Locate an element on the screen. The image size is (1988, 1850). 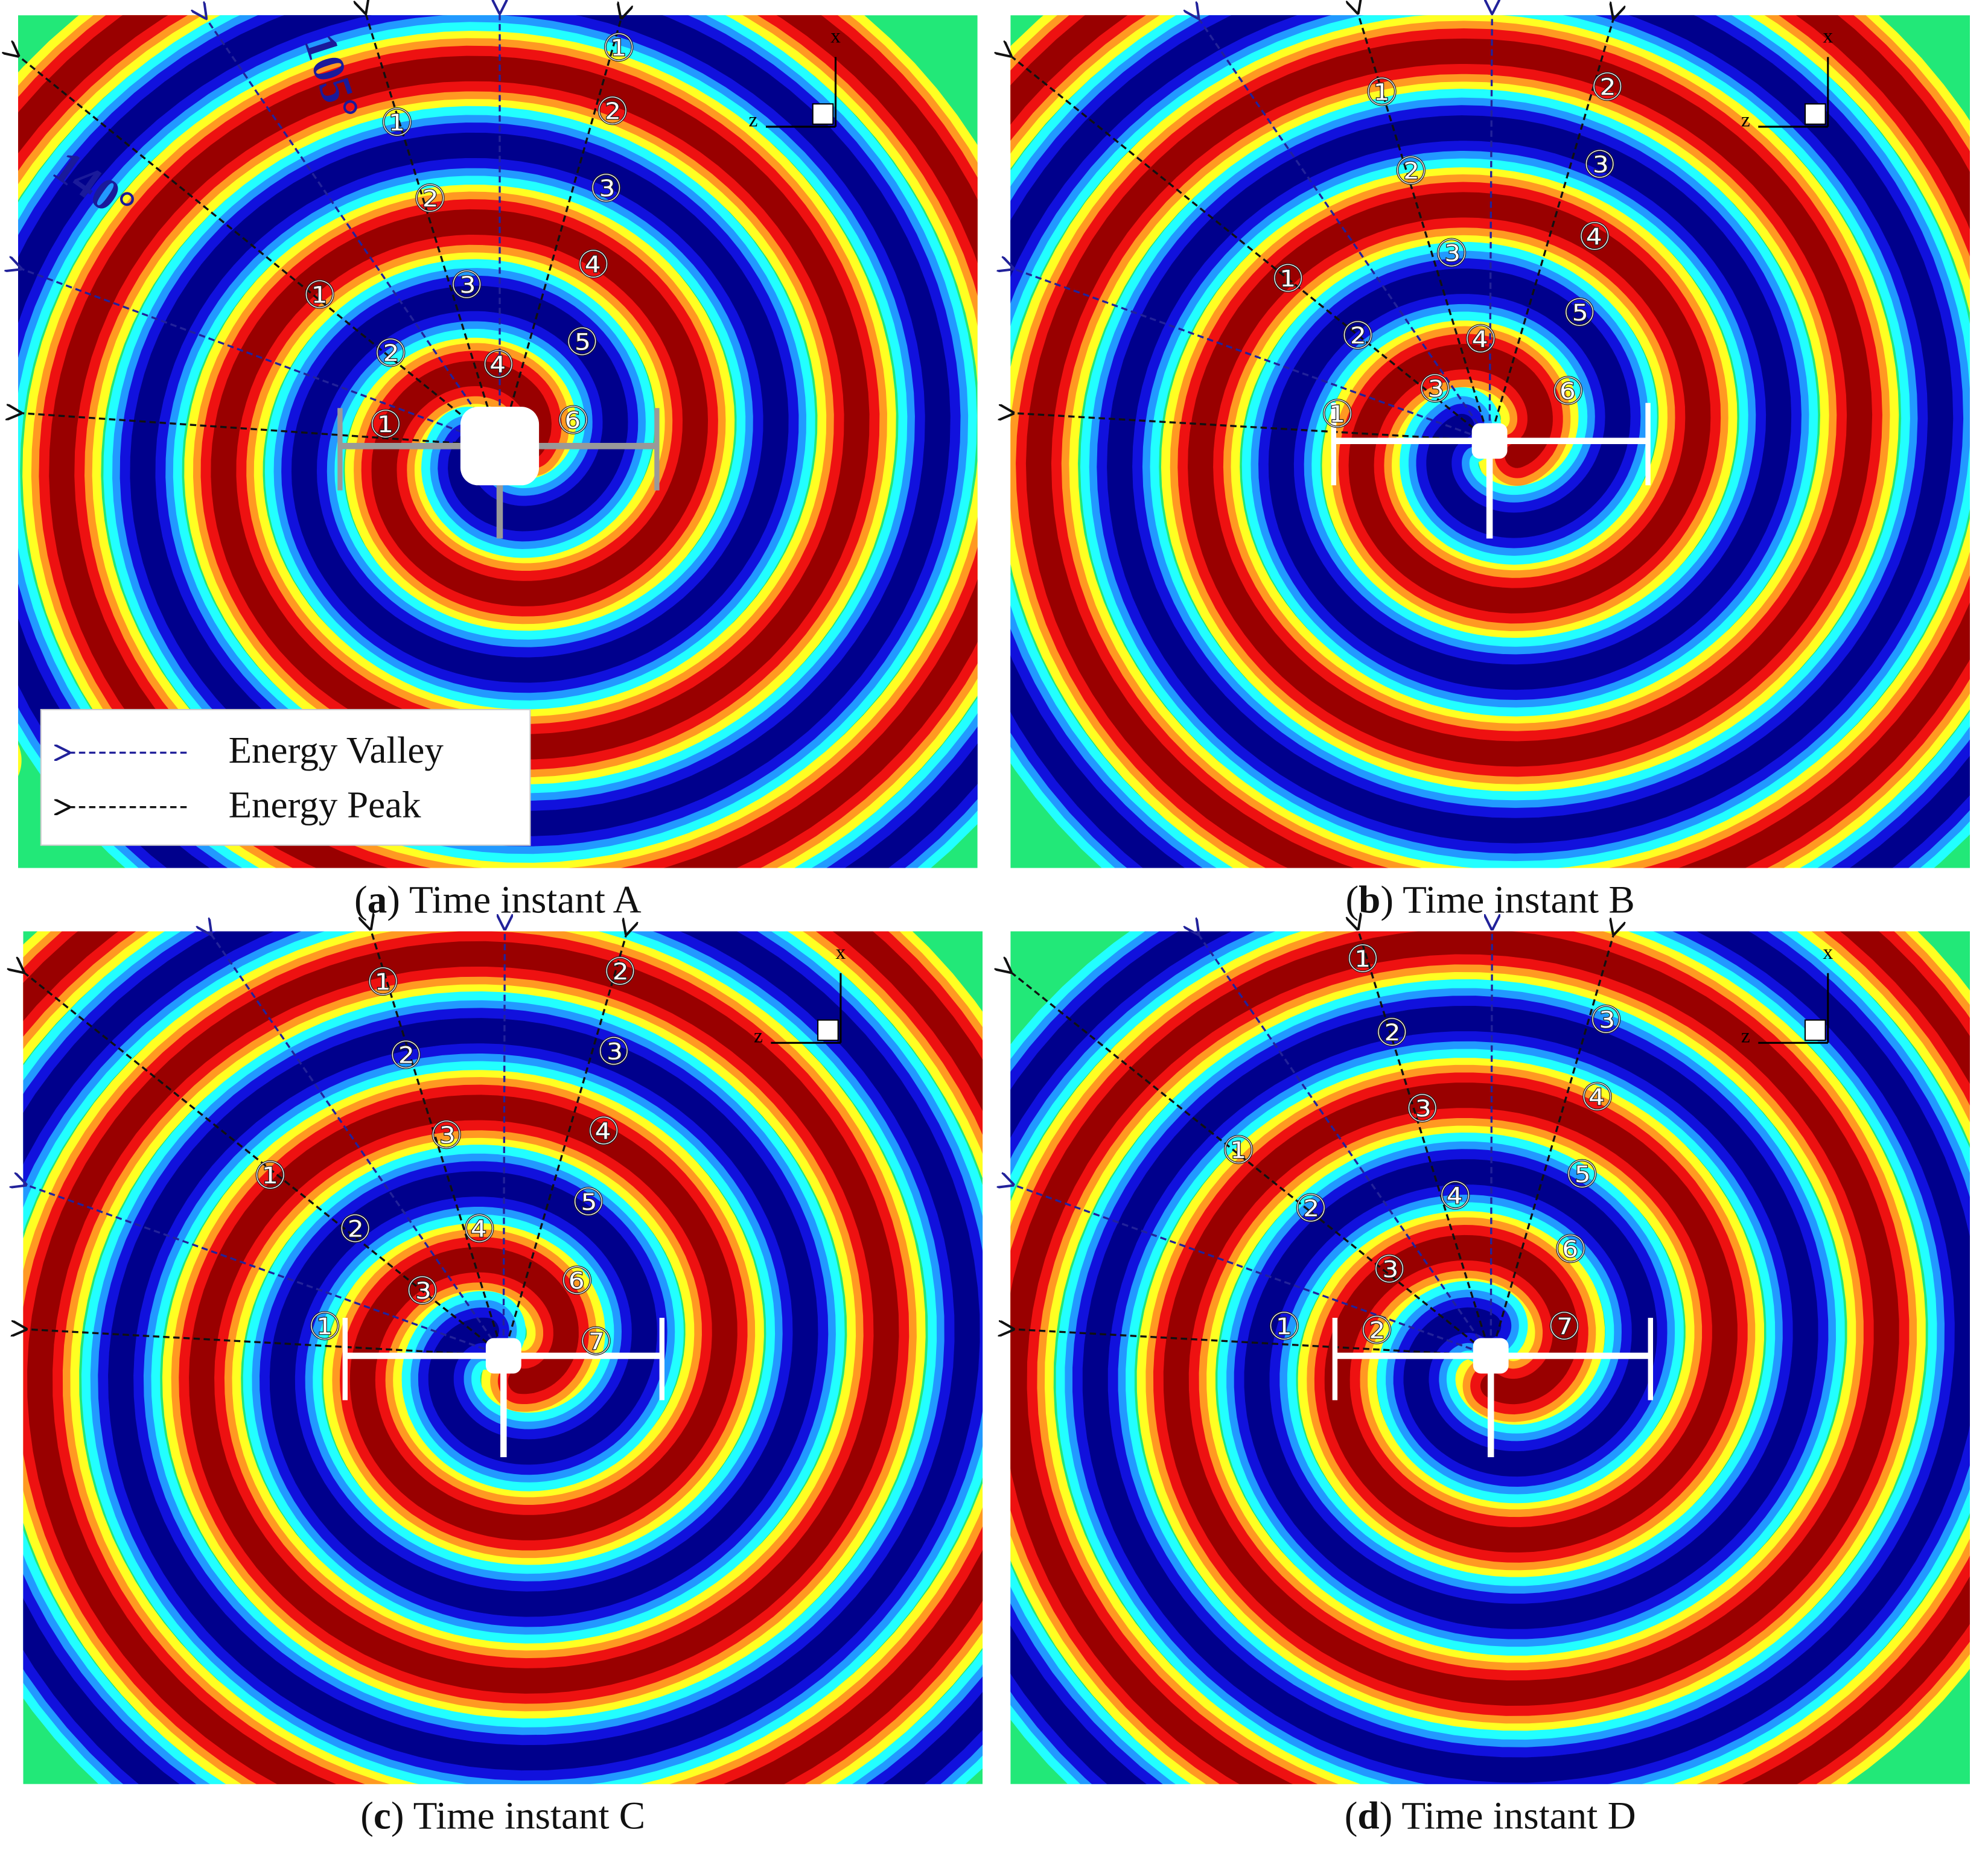
caption-part: c is located at coordinates (382, 1816).